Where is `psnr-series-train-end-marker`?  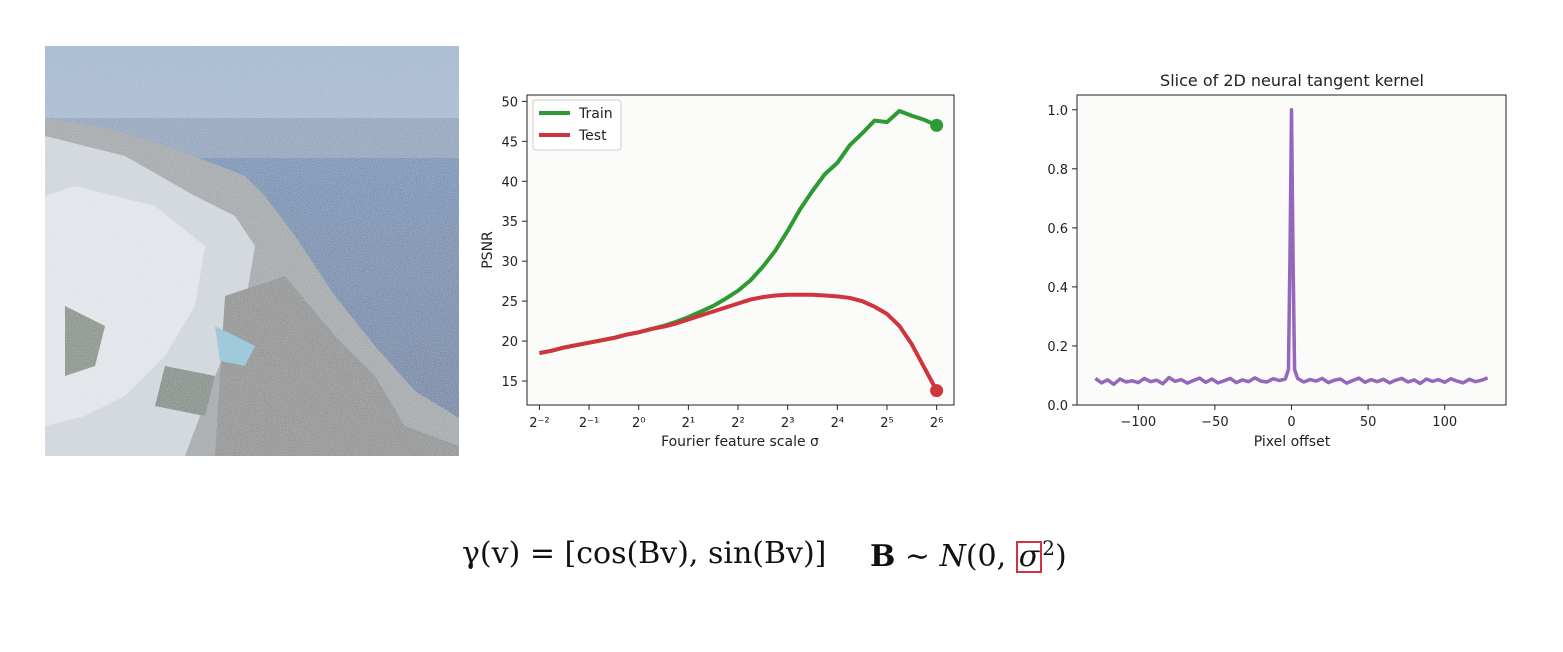
psnr-series-train-end-marker is located at coordinates (937, 125).